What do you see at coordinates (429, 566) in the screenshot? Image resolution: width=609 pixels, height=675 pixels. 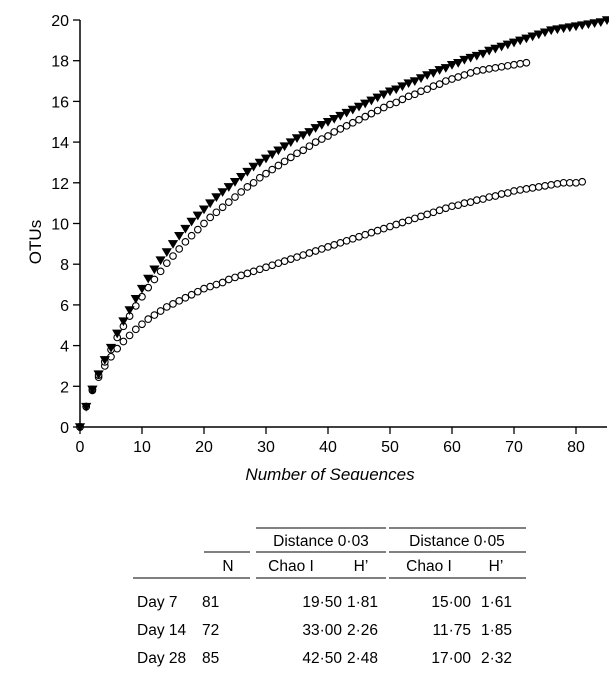 I see `col-header-chao1-005: Chao I` at bounding box center [429, 566].